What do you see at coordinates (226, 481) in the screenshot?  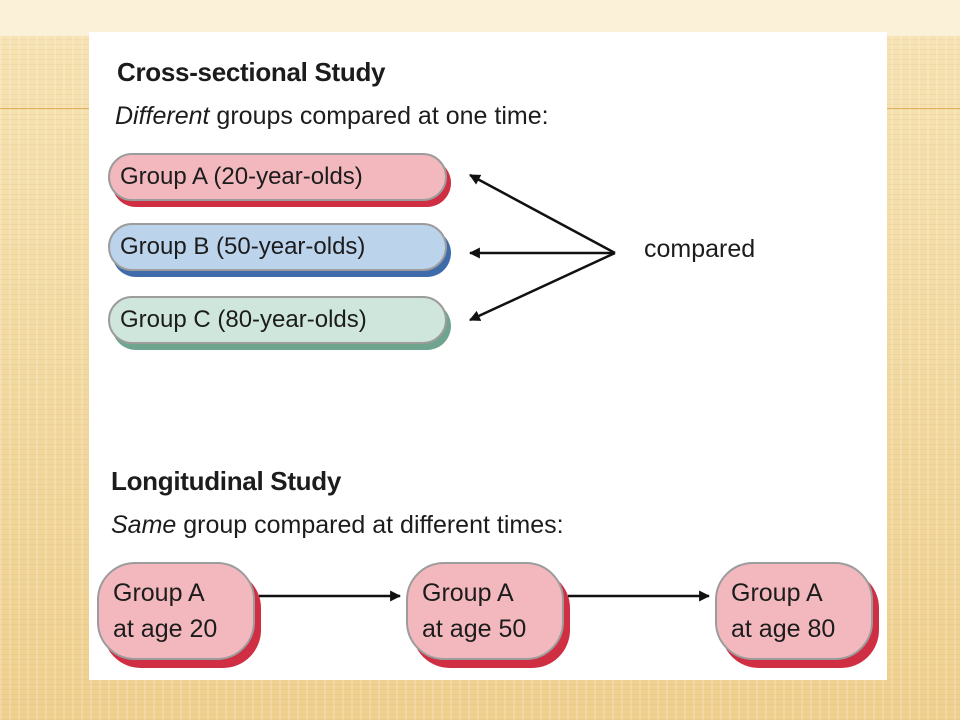 I see `longitudinal-title: Longitudinal Study` at bounding box center [226, 481].